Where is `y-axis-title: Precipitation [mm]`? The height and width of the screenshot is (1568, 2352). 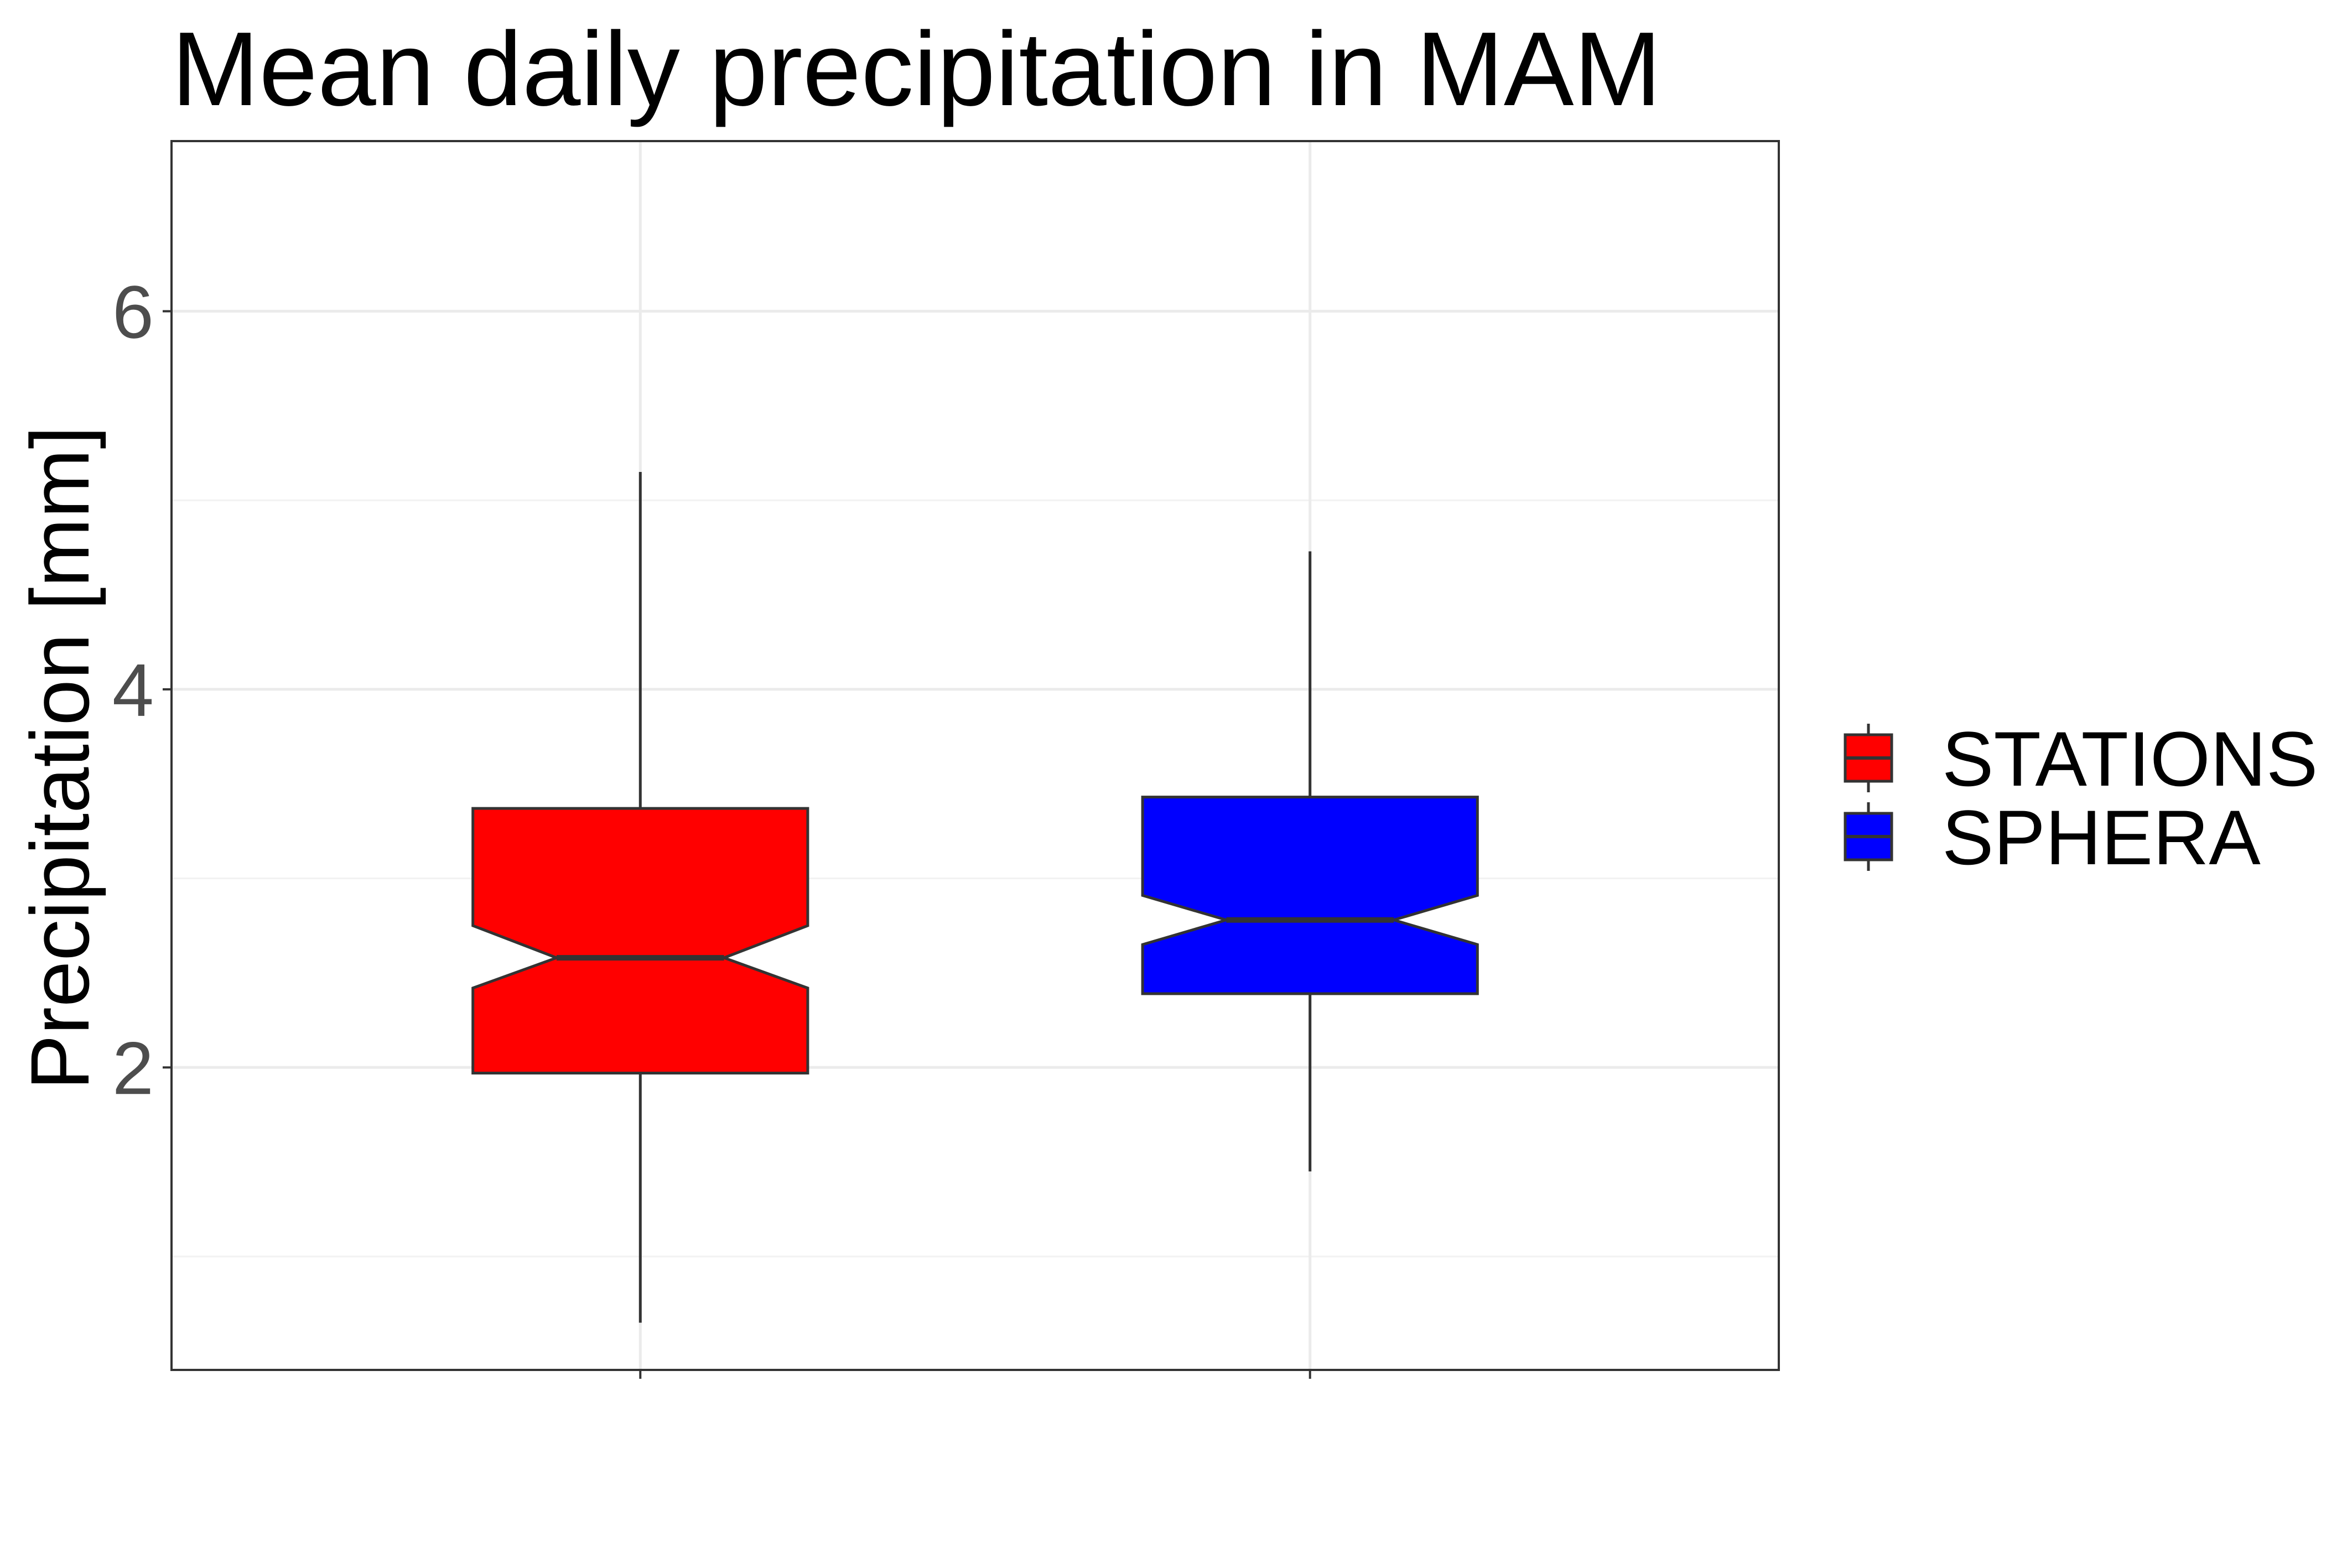
y-axis-title: Precipitation [mm] is located at coordinates (59, 758).